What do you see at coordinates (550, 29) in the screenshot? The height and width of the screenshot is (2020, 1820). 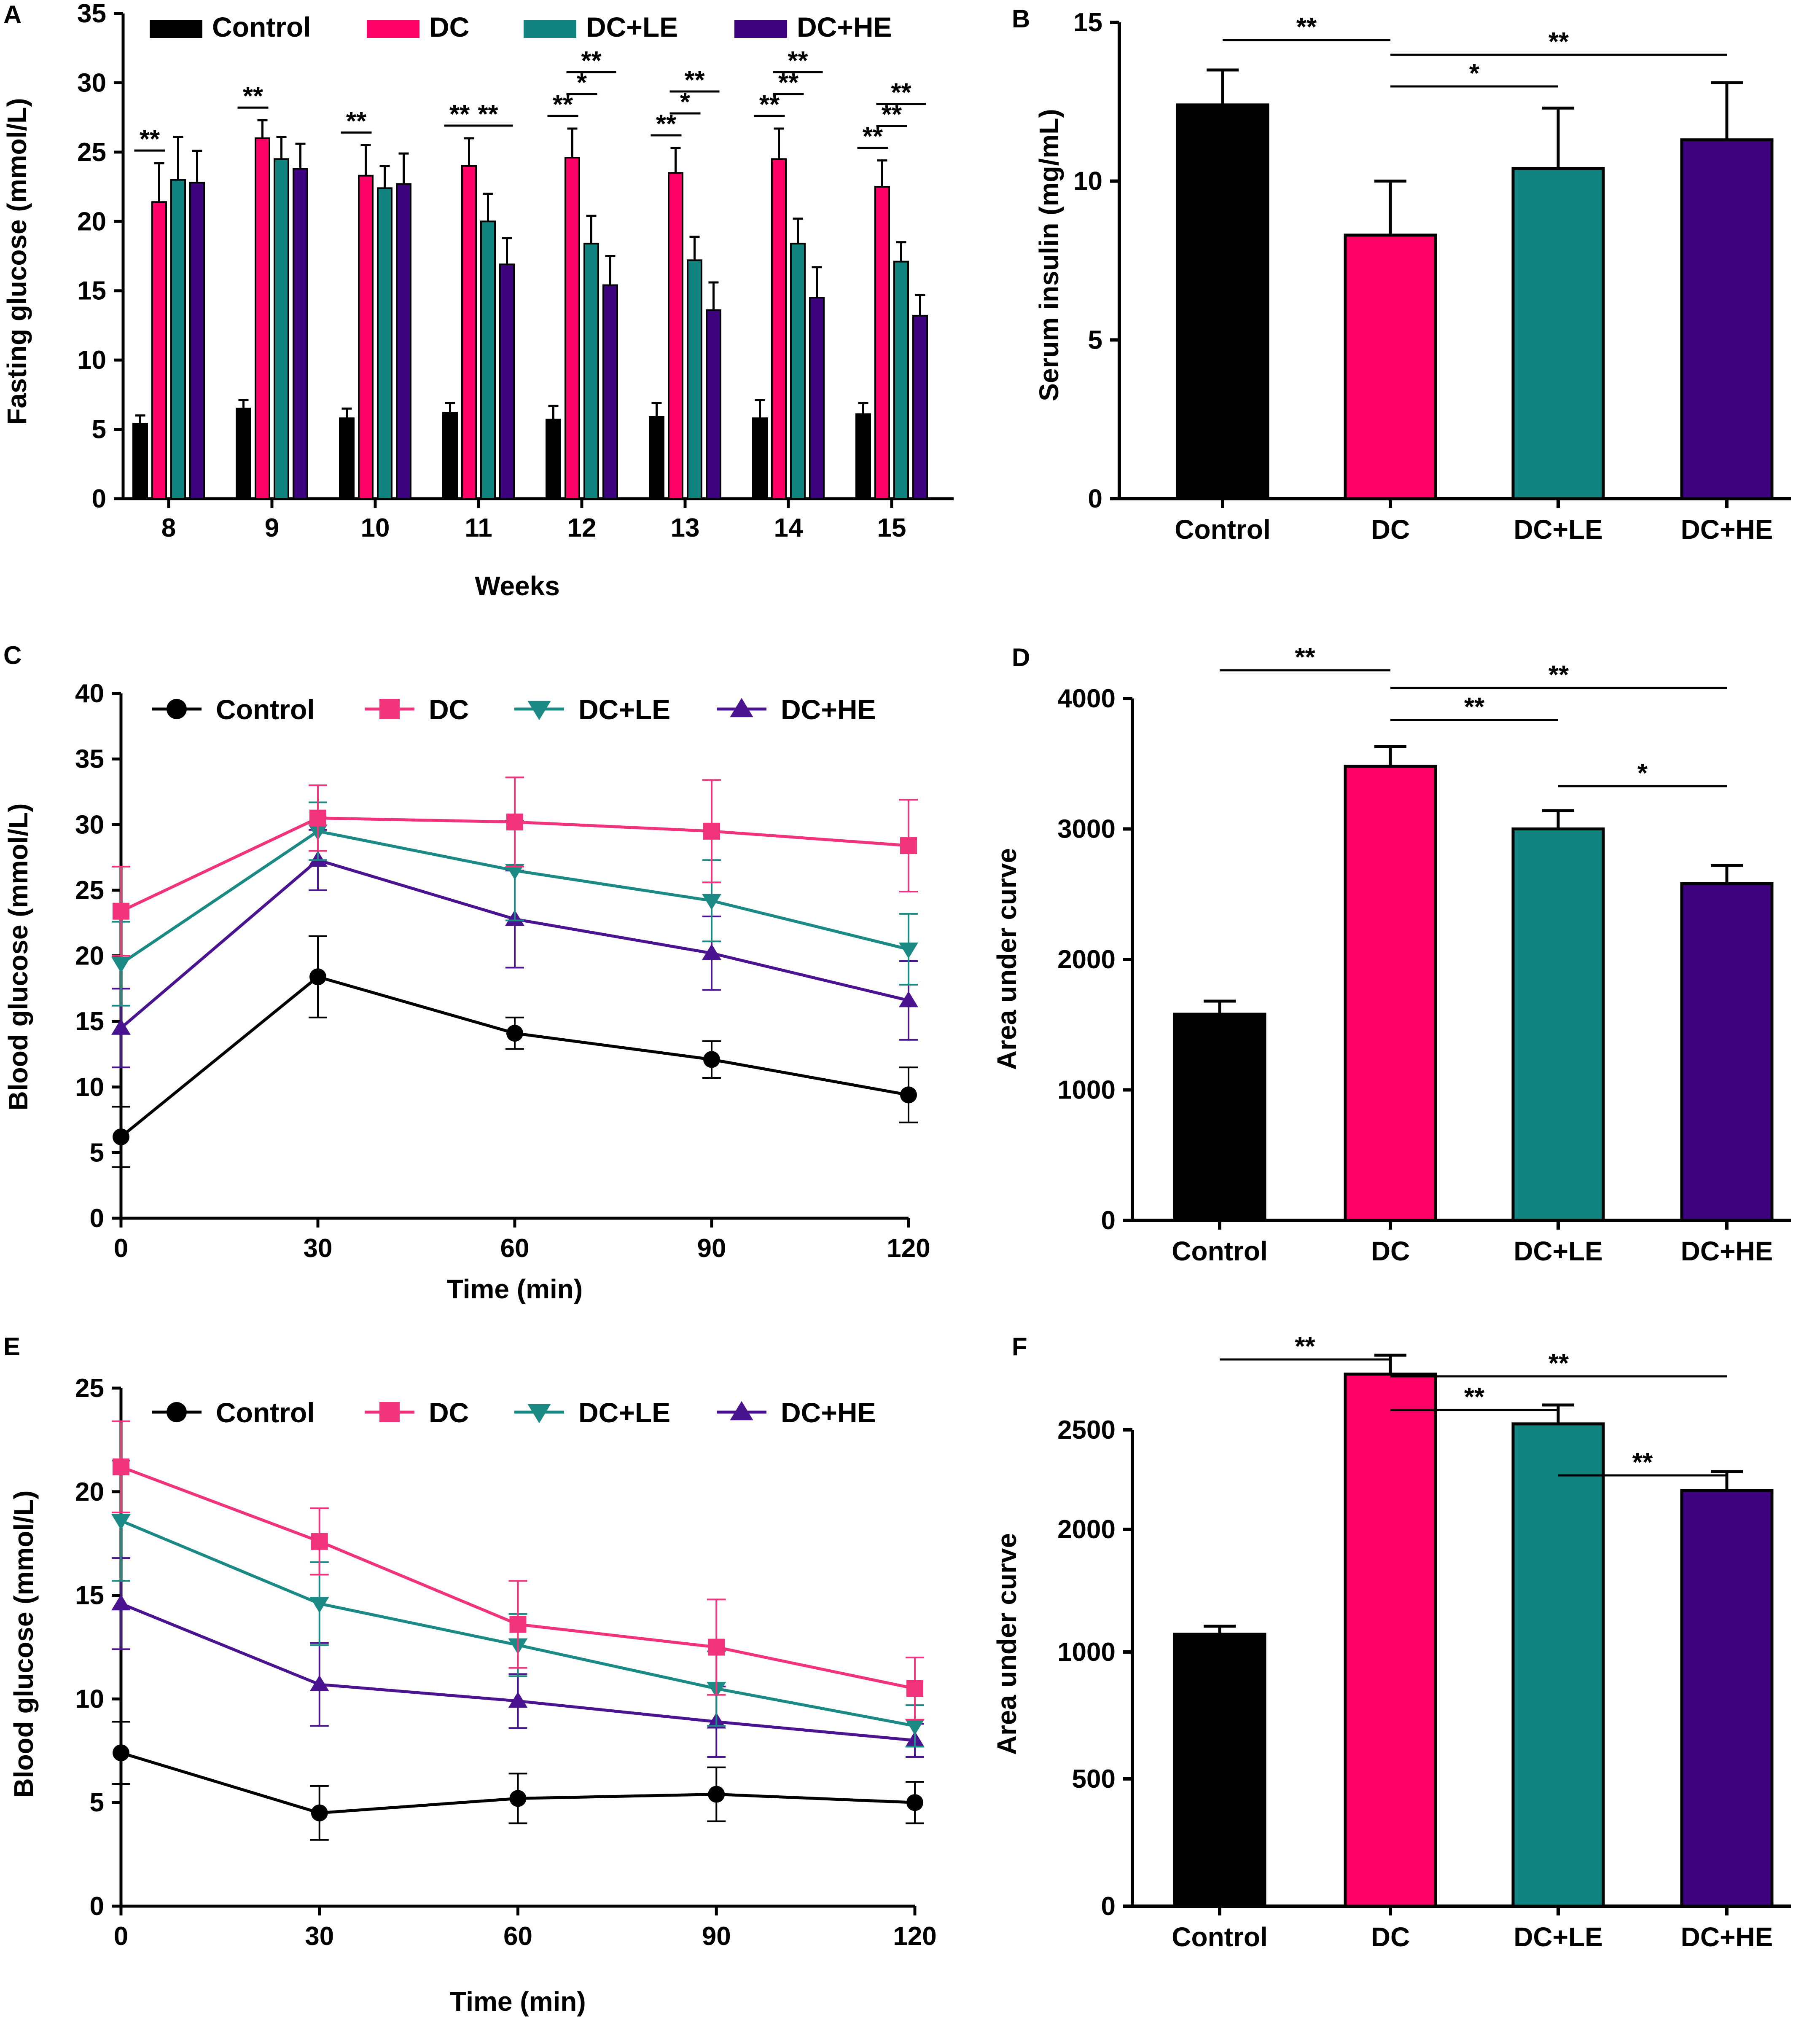 I see `legend-swatch-dc-le` at bounding box center [550, 29].